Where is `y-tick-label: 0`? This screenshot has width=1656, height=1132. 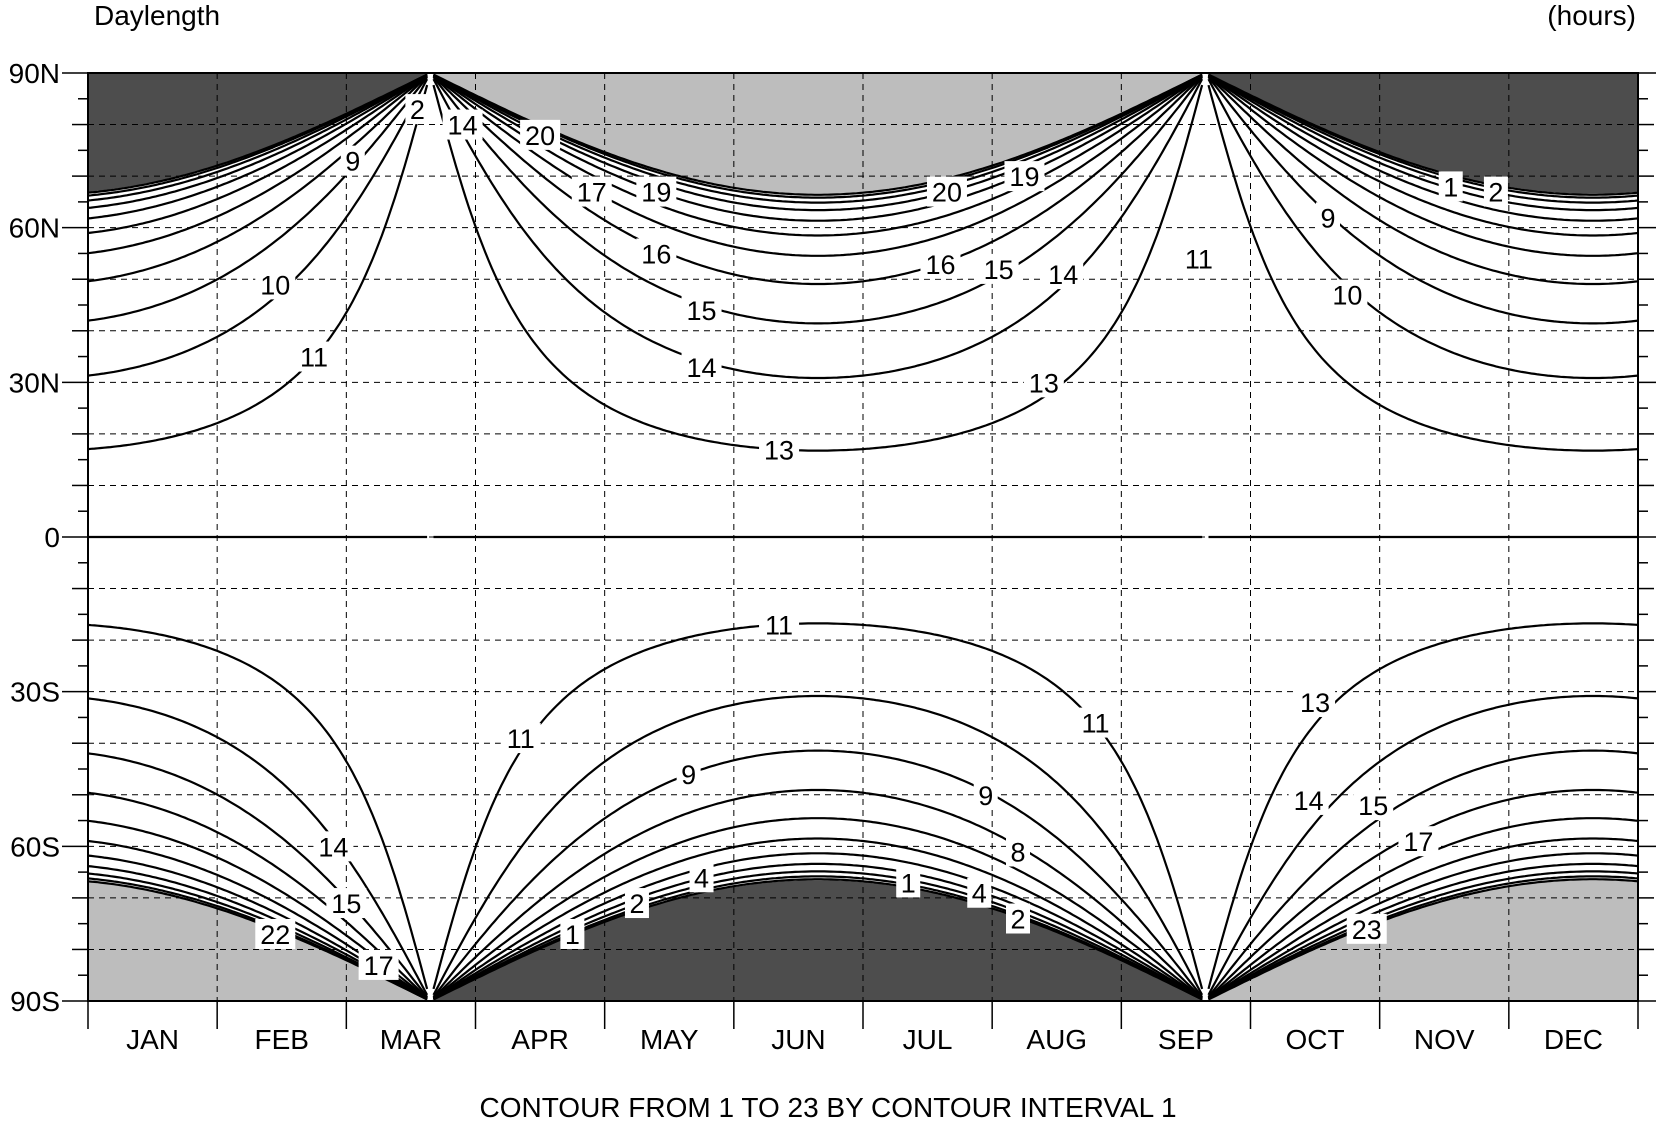 y-tick-label: 0 is located at coordinates (52, 537).